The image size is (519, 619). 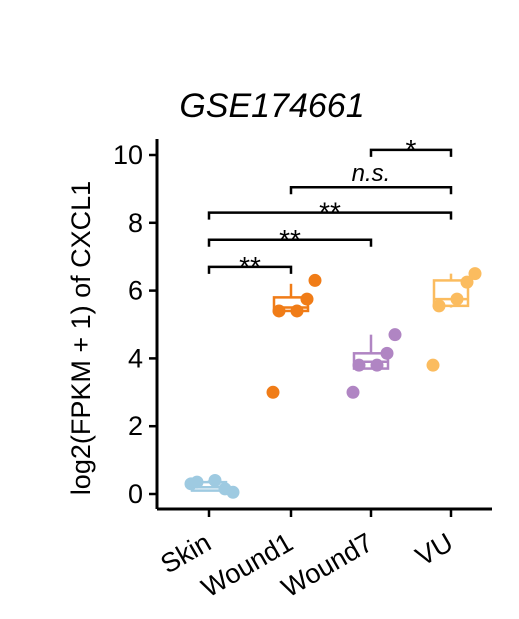 What do you see at coordinates (135, 494) in the screenshot?
I see `y-tick-label: 0` at bounding box center [135, 494].